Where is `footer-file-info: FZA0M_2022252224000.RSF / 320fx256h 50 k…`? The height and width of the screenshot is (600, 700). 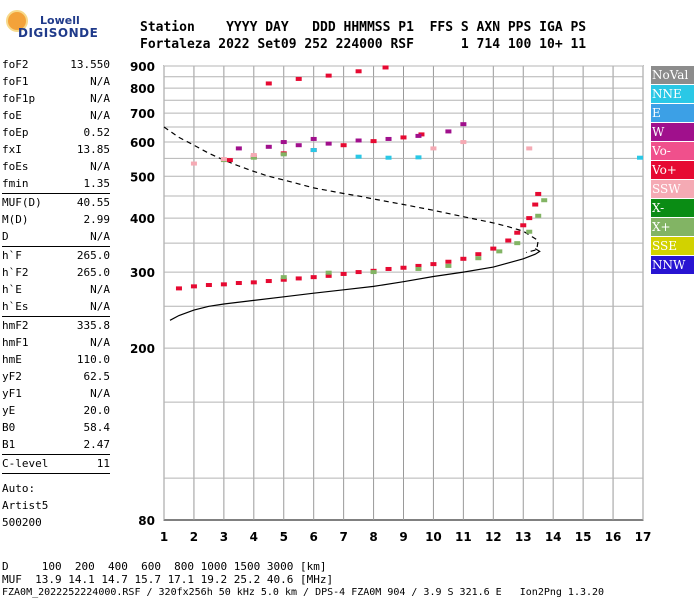 footer-file-info: FZA0M_2022252224000.RSF / 320fx256h 50 k… is located at coordinates (303, 592).